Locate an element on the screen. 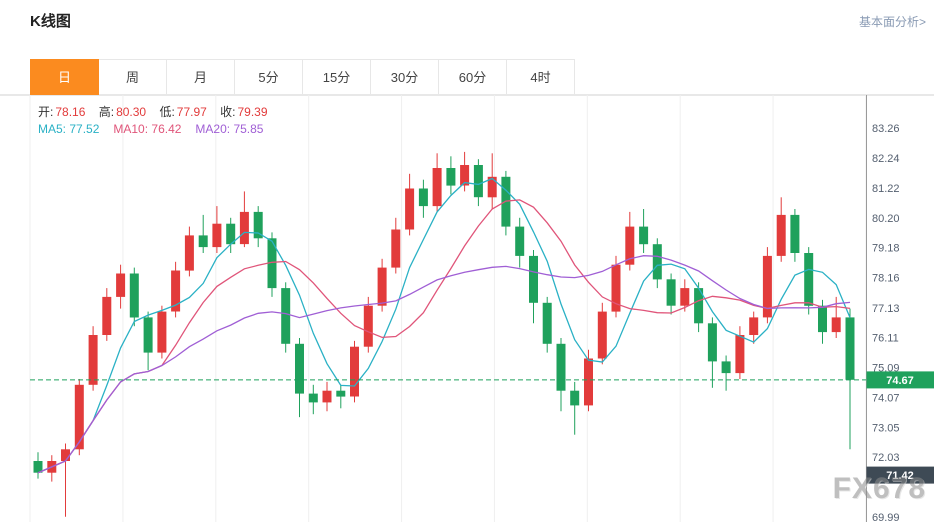 The height and width of the screenshot is (522, 934). tab-4hour: 4时 is located at coordinates (540, 77).